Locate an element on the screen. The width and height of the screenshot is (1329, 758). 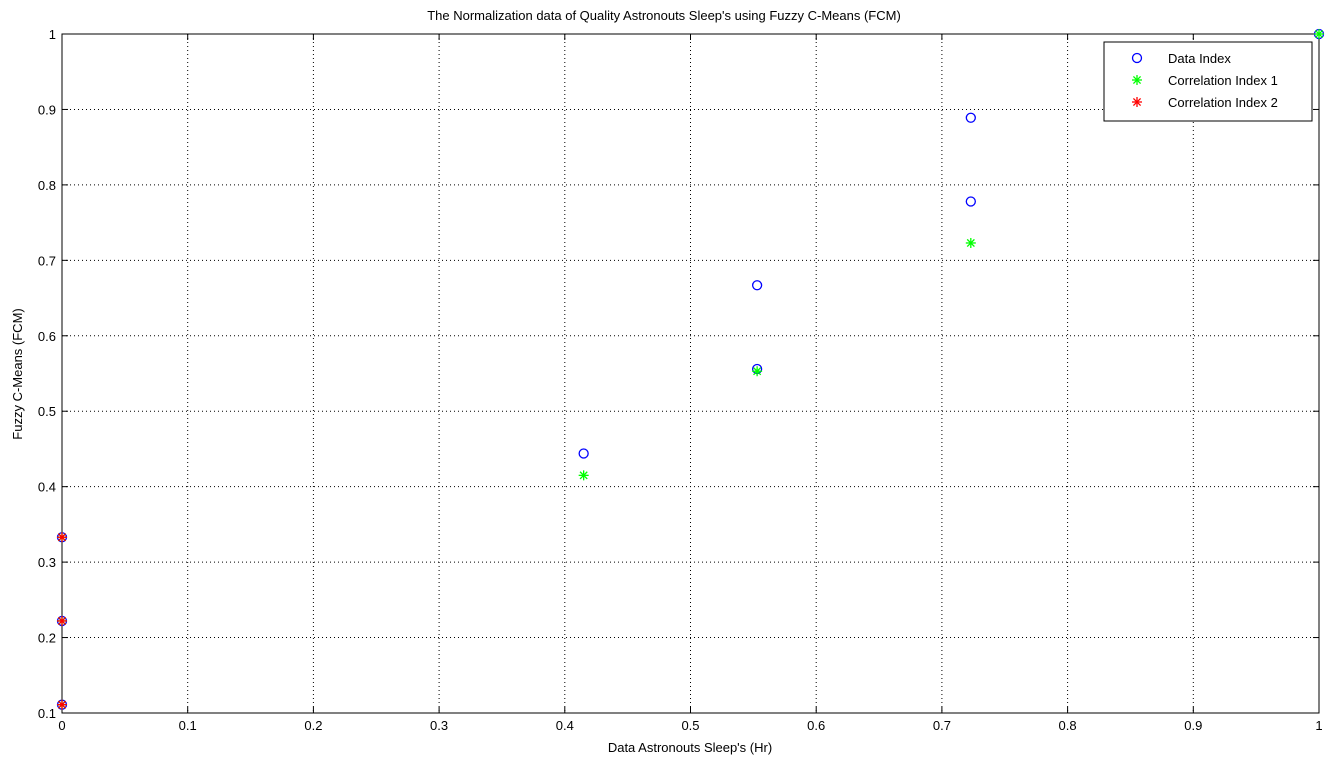
y-tick-label: 0.8 is located at coordinates (47, 185).